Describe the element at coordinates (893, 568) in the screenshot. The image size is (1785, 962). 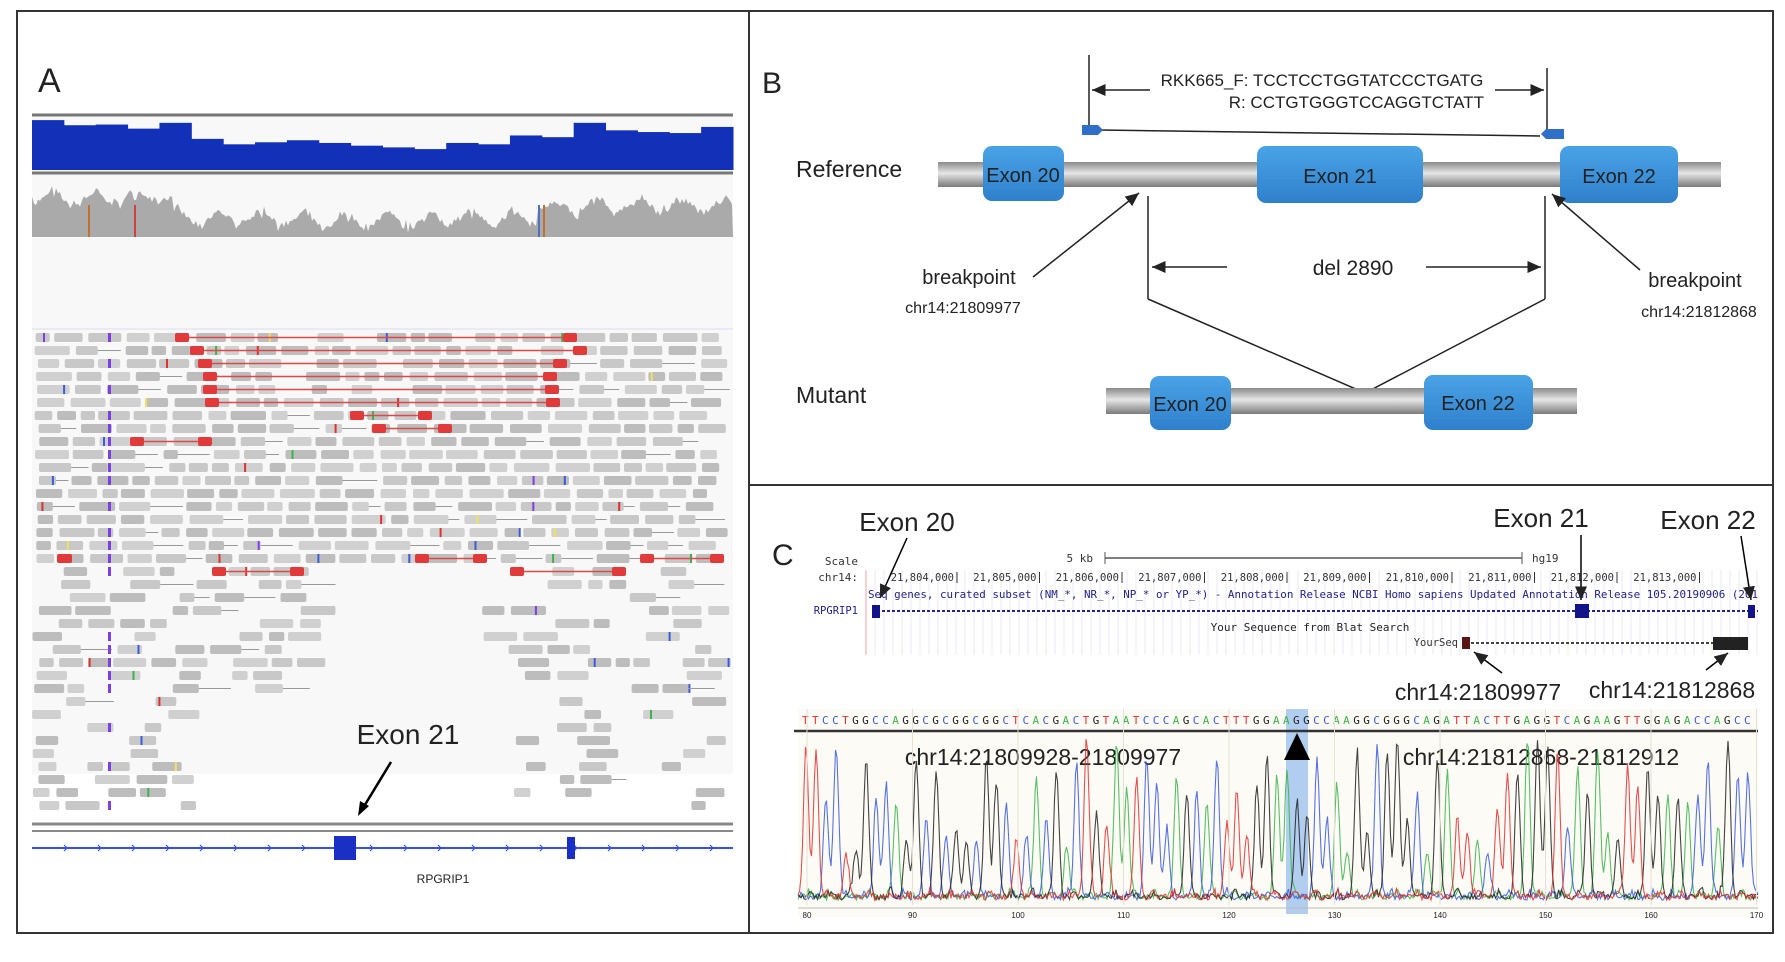
I see `exon-20-arrow` at that location.